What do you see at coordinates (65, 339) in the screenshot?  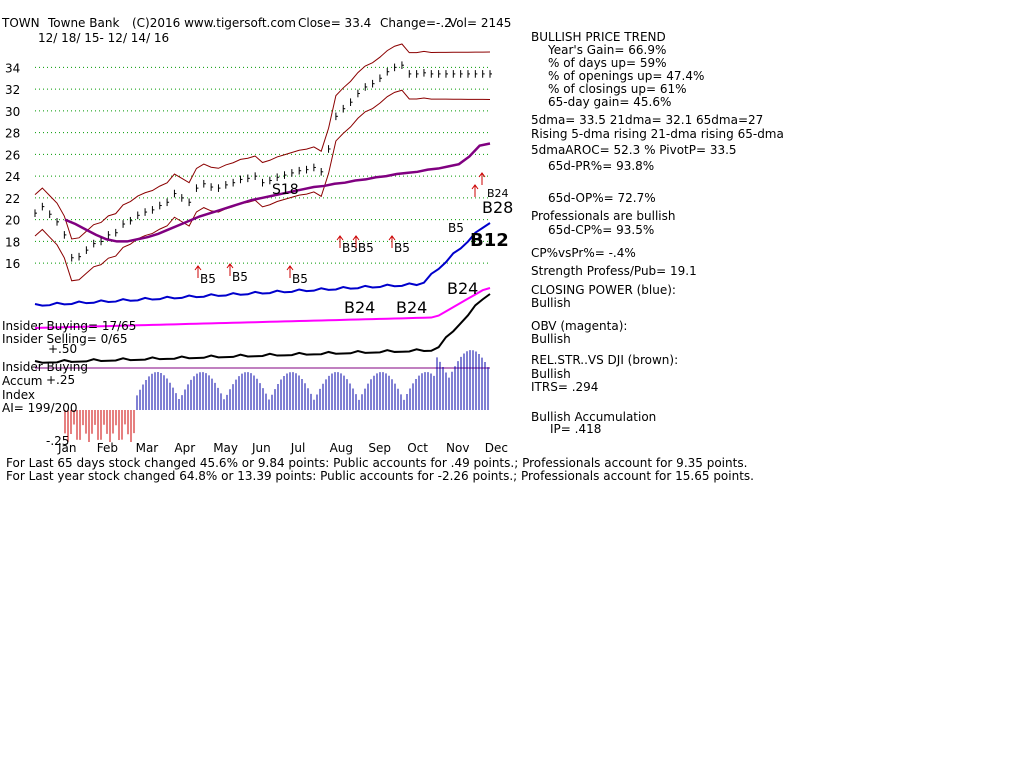 I see `insider-selling-count: Insider Selling= 0/65` at bounding box center [65, 339].